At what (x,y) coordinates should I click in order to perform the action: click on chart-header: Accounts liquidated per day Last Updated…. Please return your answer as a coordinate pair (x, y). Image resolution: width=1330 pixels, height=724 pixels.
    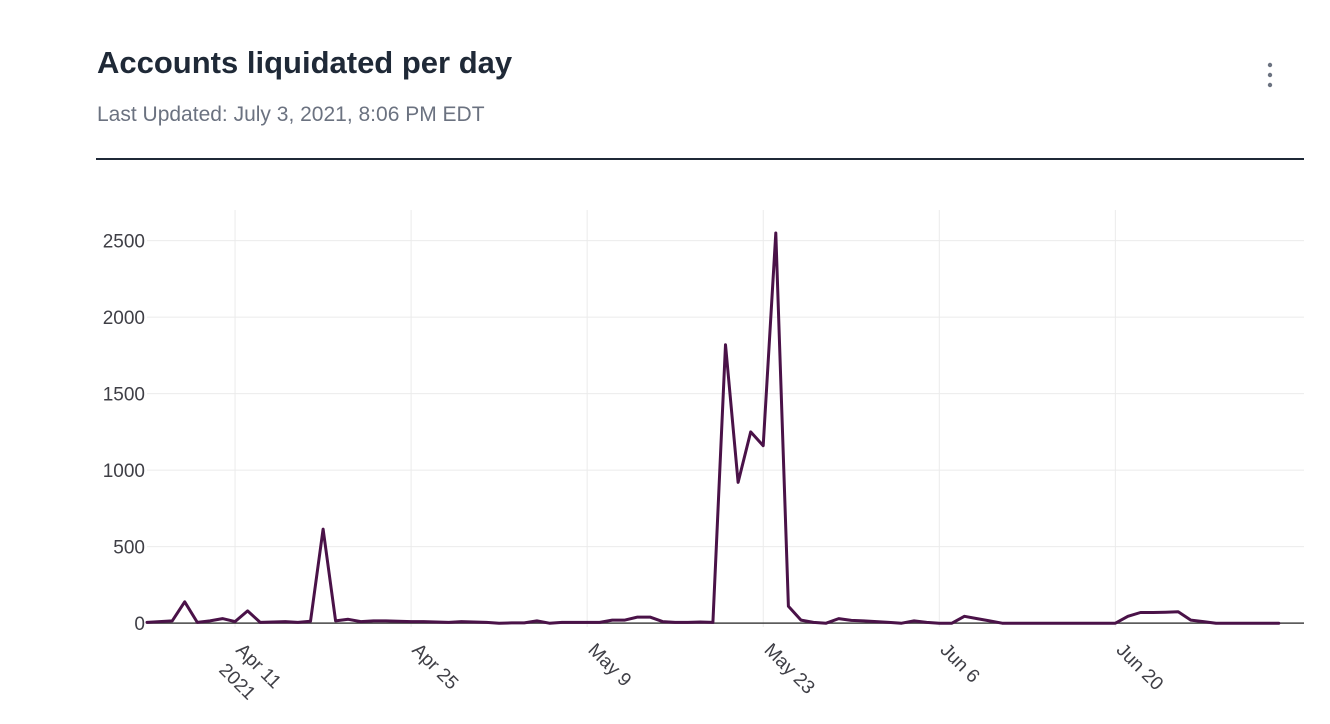
    Looking at the image, I should click on (700, 85).